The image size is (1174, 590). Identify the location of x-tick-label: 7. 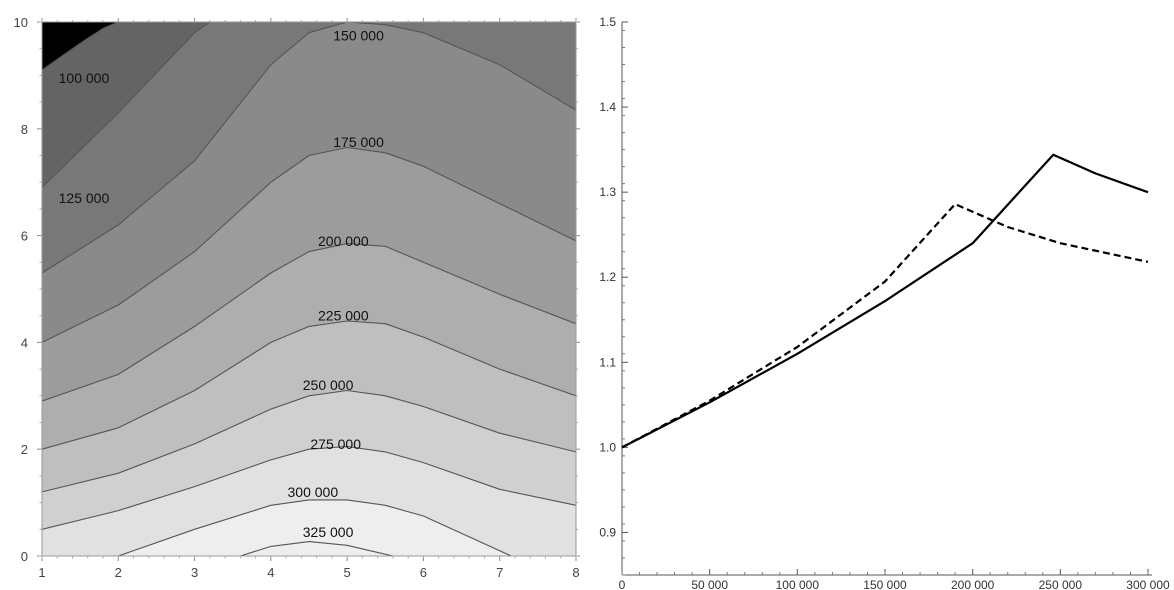
(499, 572).